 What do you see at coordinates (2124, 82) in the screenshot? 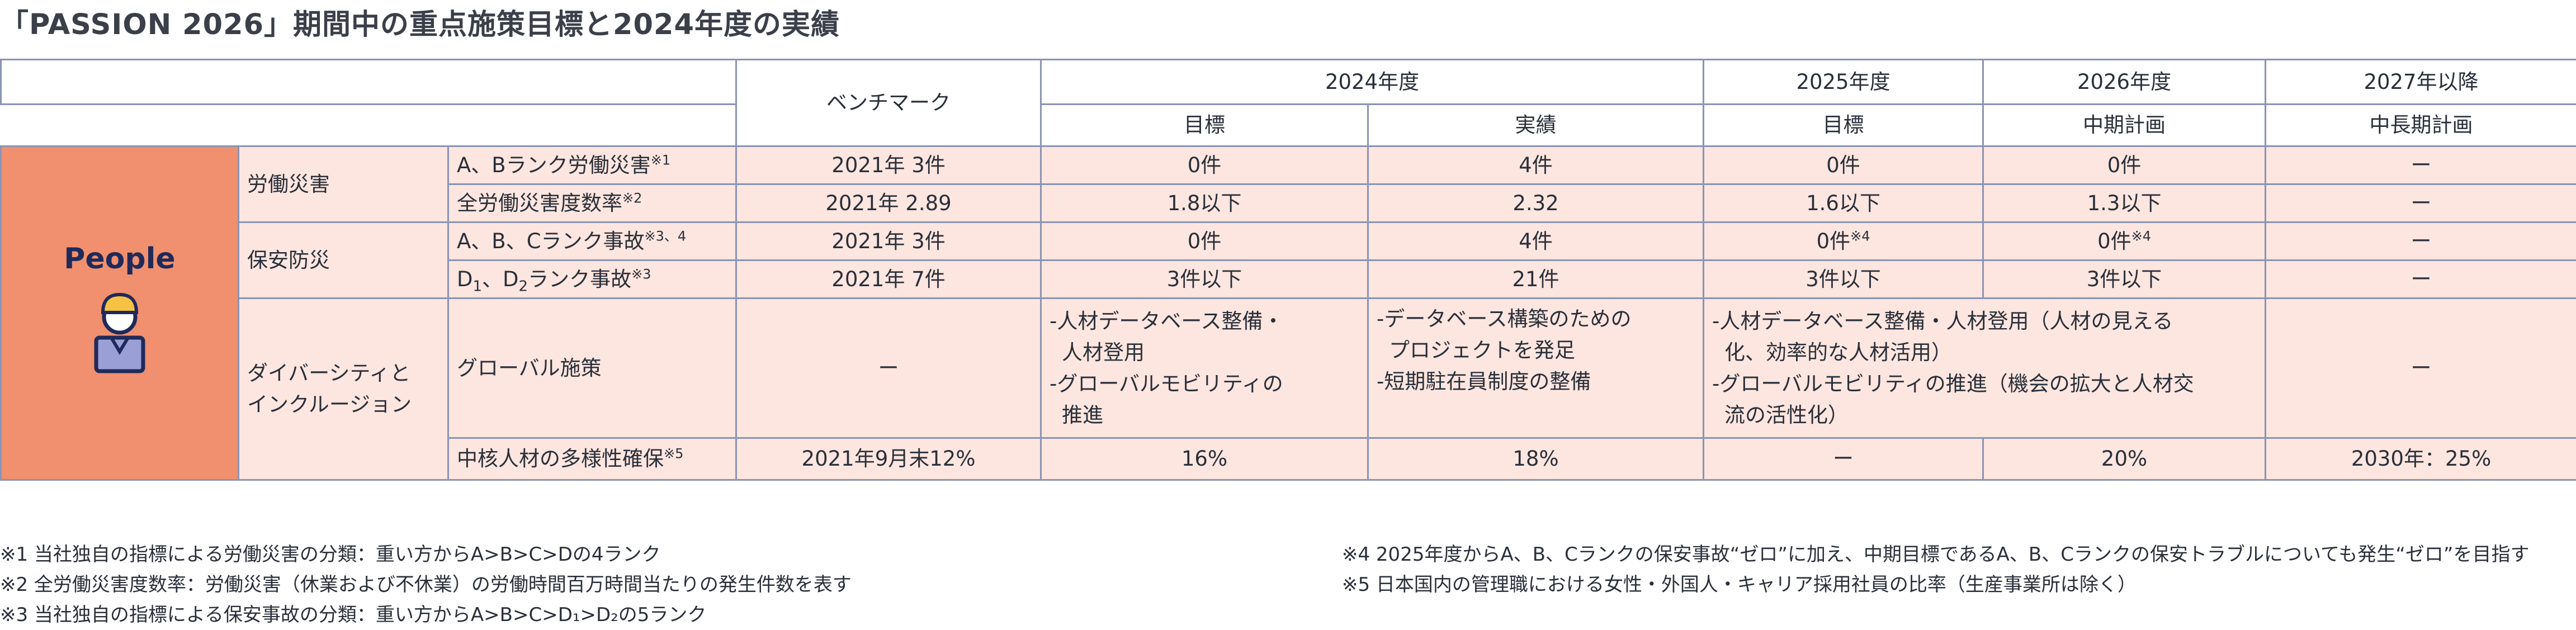
I see `header-2026: 2026年度` at bounding box center [2124, 82].